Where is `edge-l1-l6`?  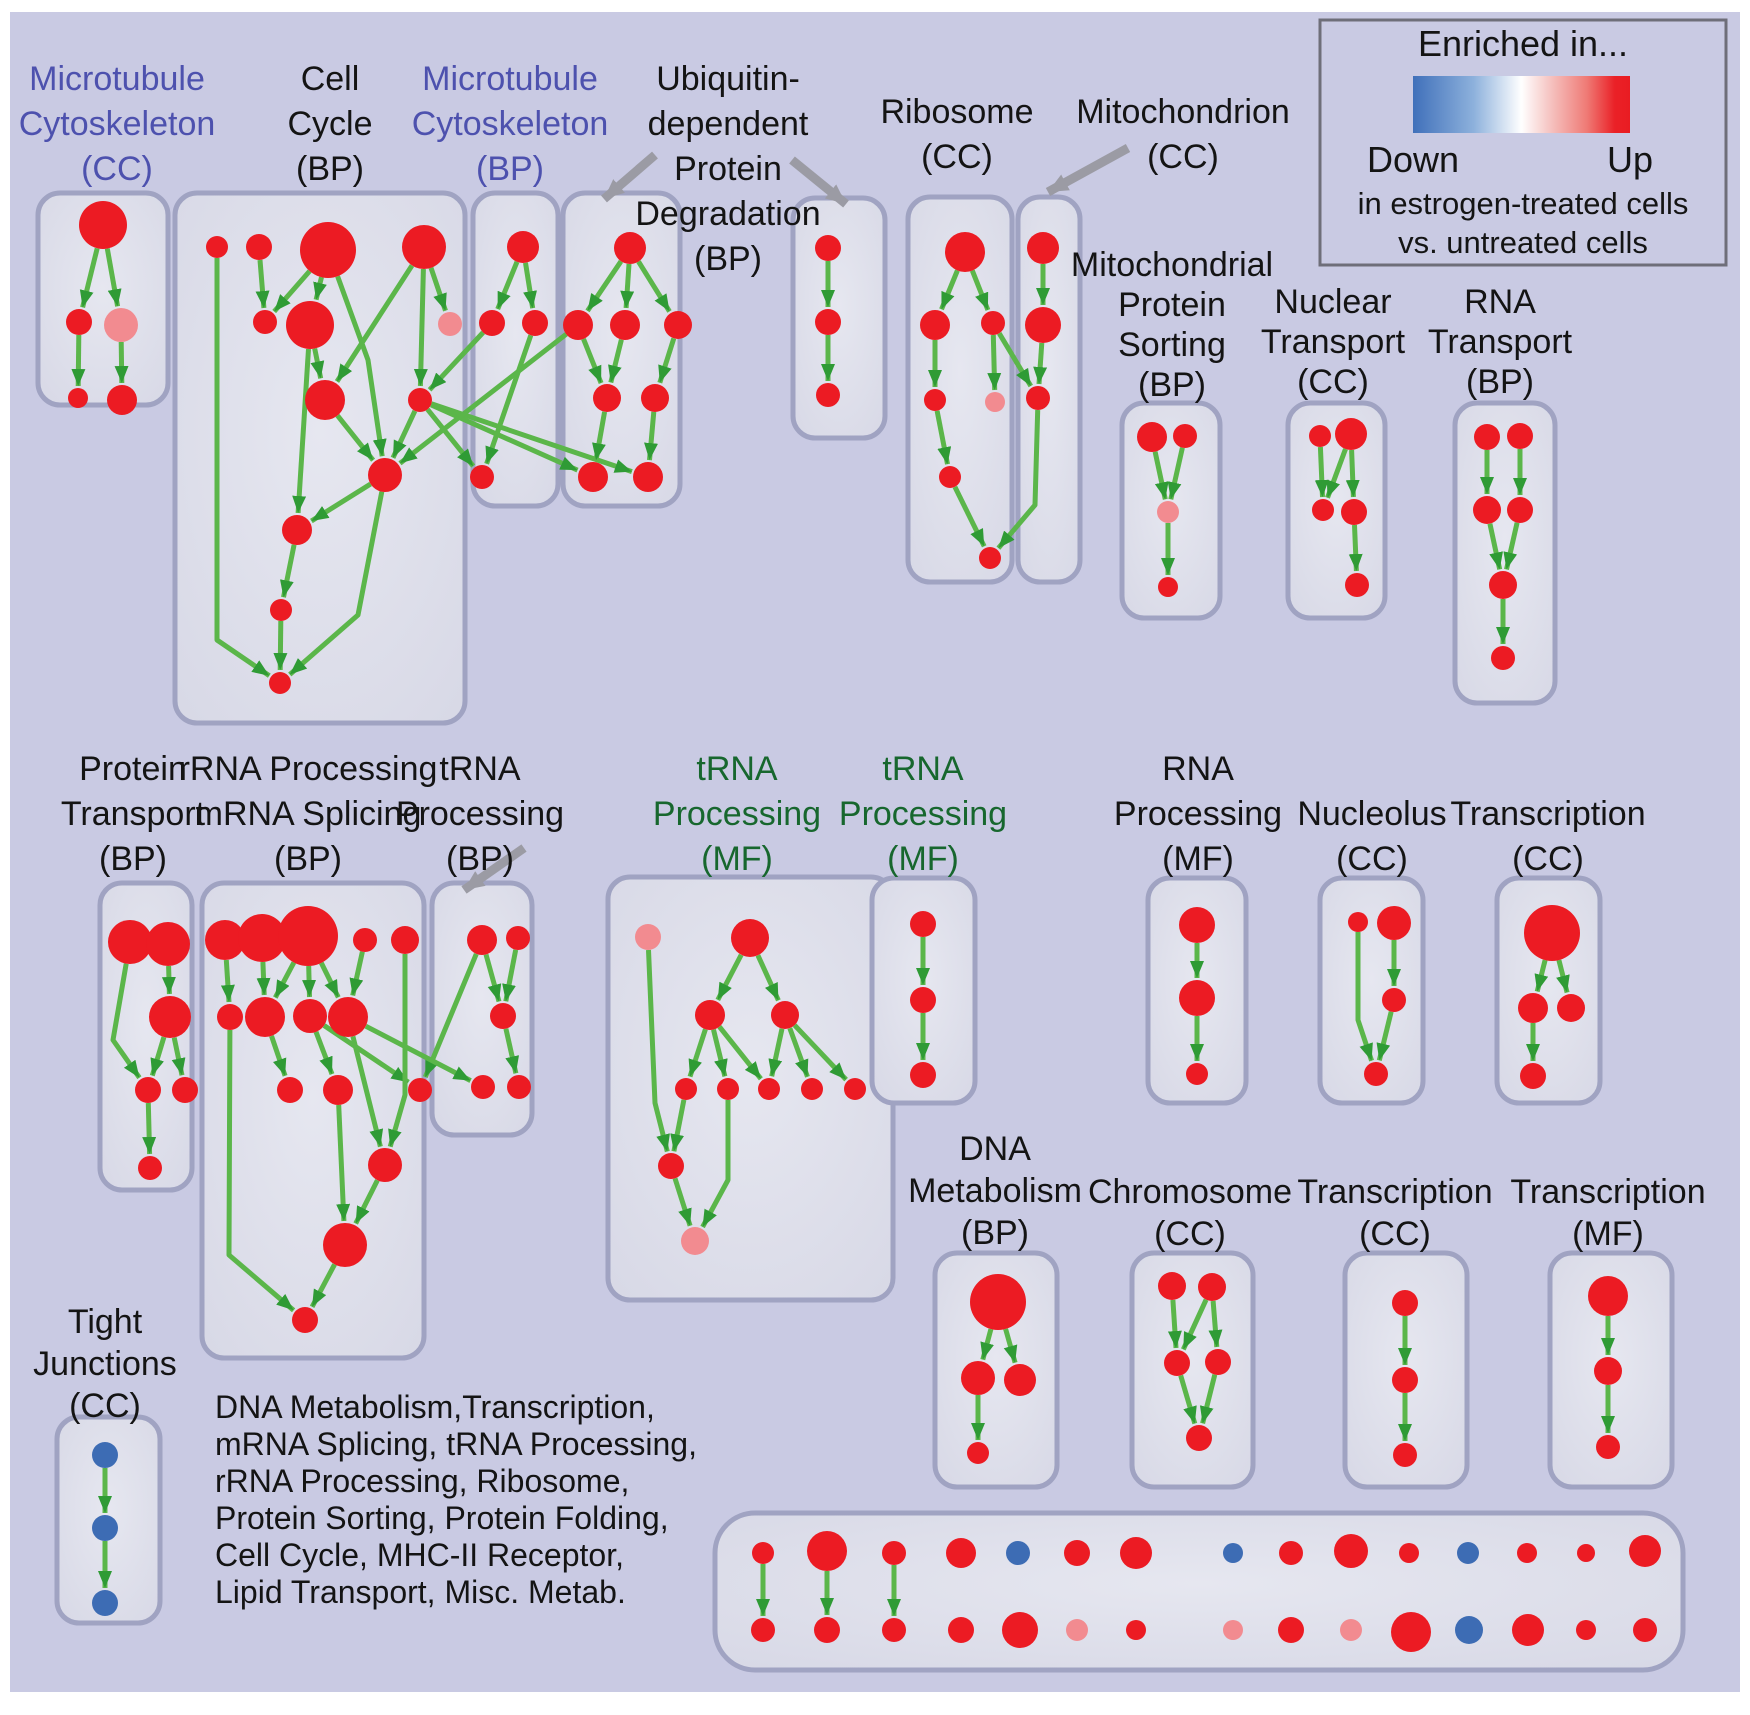 edge-l1-l6 is located at coordinates (227, 981).